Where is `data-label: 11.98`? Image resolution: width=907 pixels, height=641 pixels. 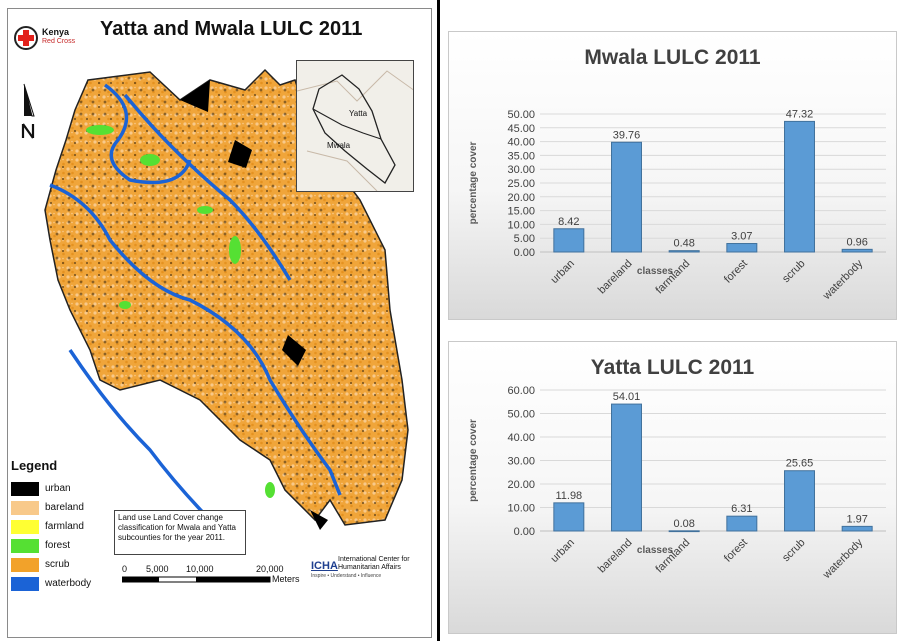 data-label: 11.98 is located at coordinates (568, 496).